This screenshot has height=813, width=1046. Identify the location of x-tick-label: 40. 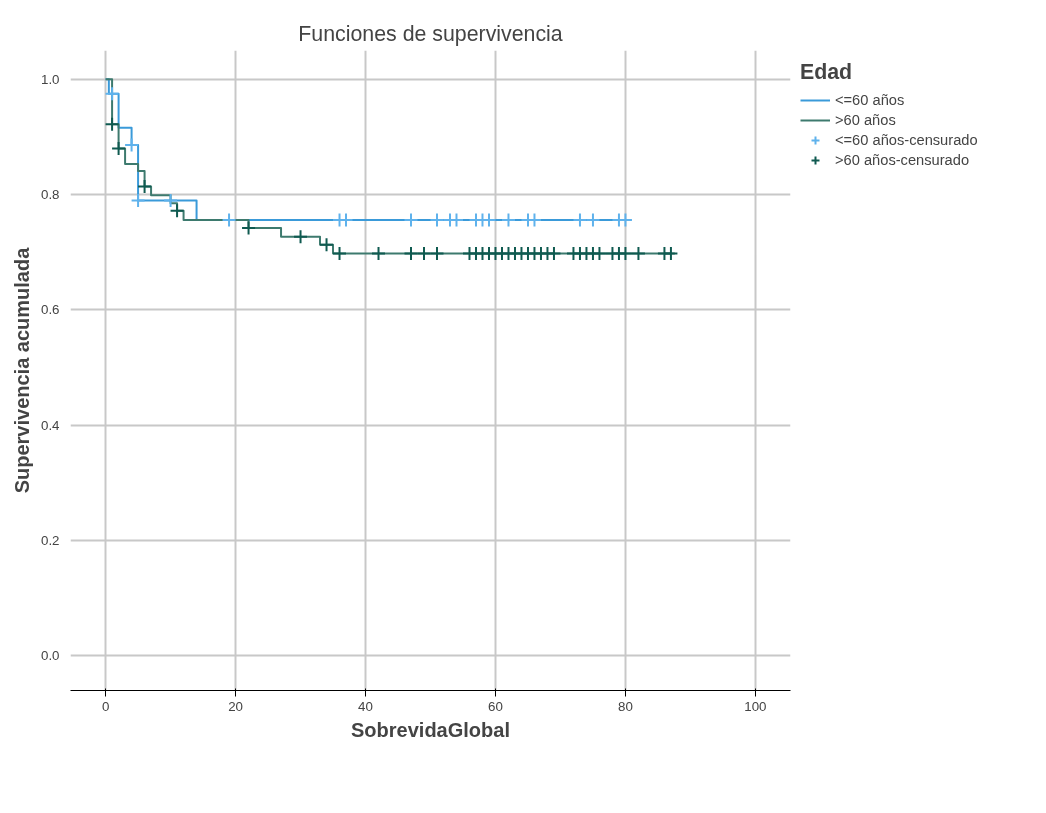
(365, 706).